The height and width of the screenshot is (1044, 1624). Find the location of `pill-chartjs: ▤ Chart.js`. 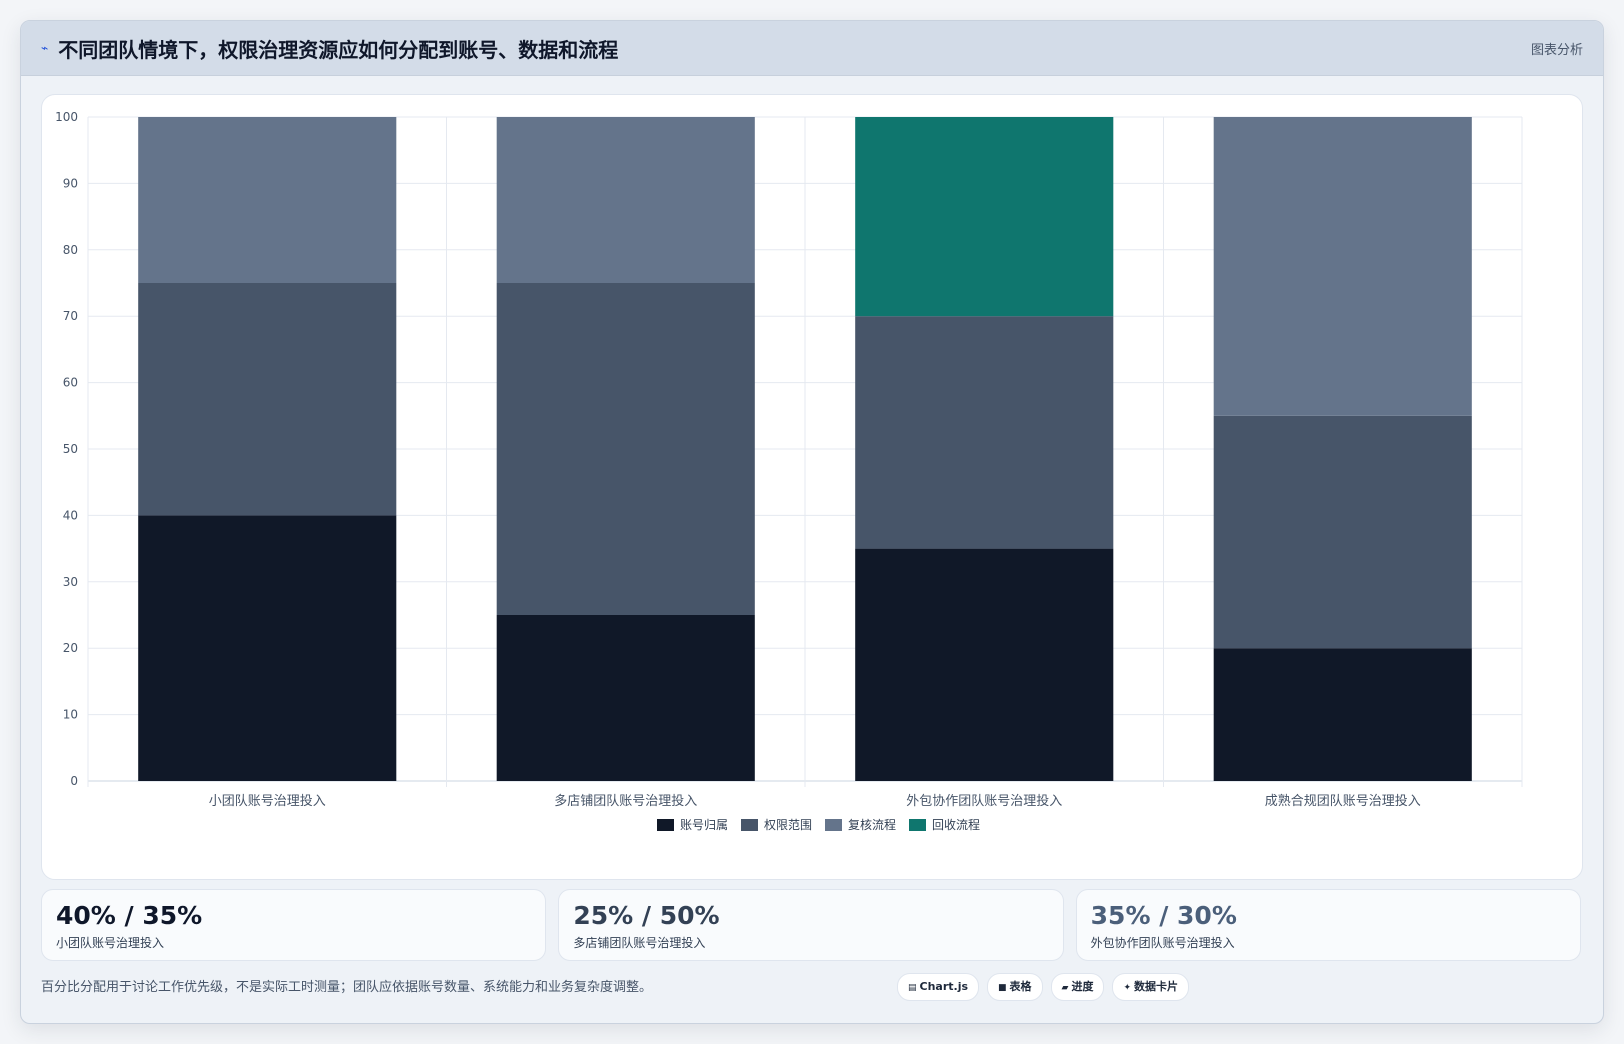

pill-chartjs: ▤ Chart.js is located at coordinates (938, 987).